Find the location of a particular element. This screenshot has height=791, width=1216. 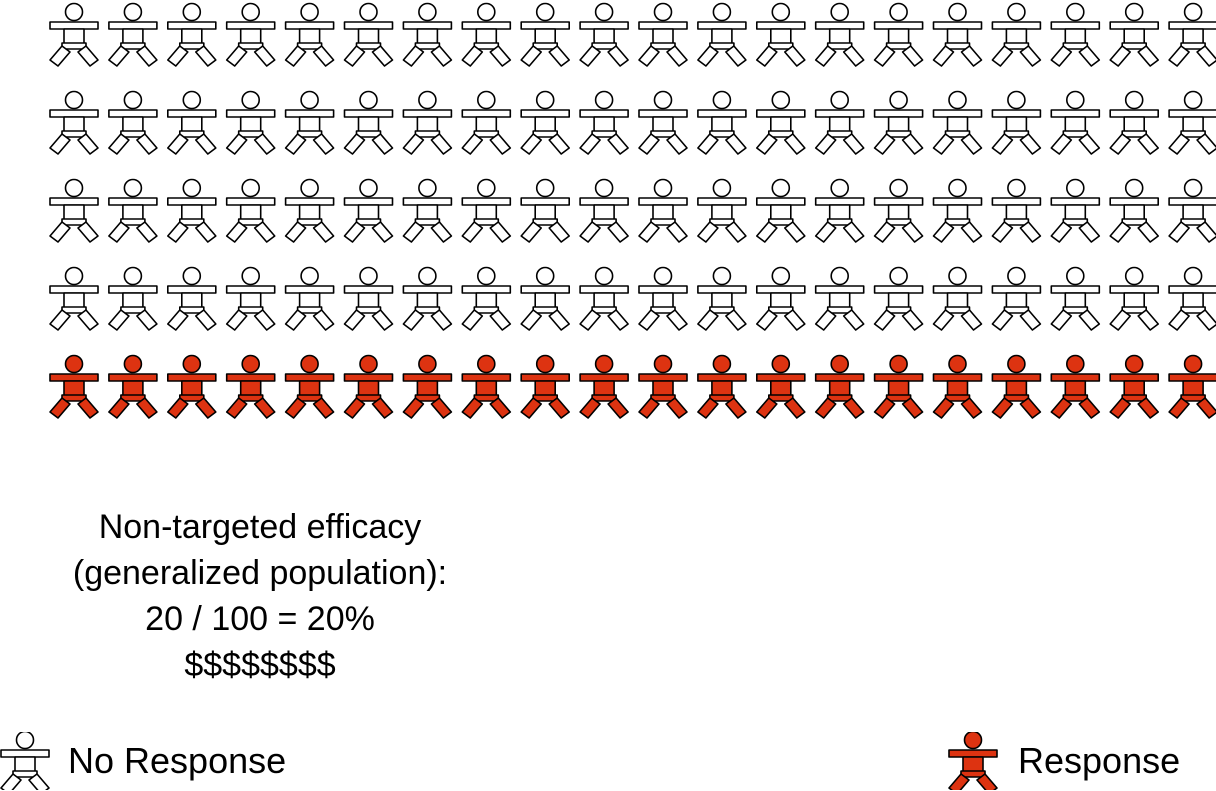

legend-response-label: Response is located at coordinates (1099, 760).